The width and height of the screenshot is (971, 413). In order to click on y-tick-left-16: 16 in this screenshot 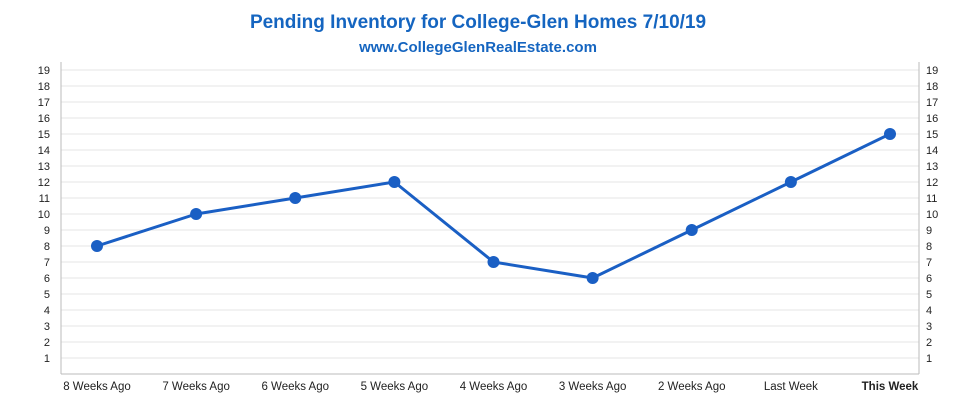, I will do `click(44, 119)`.